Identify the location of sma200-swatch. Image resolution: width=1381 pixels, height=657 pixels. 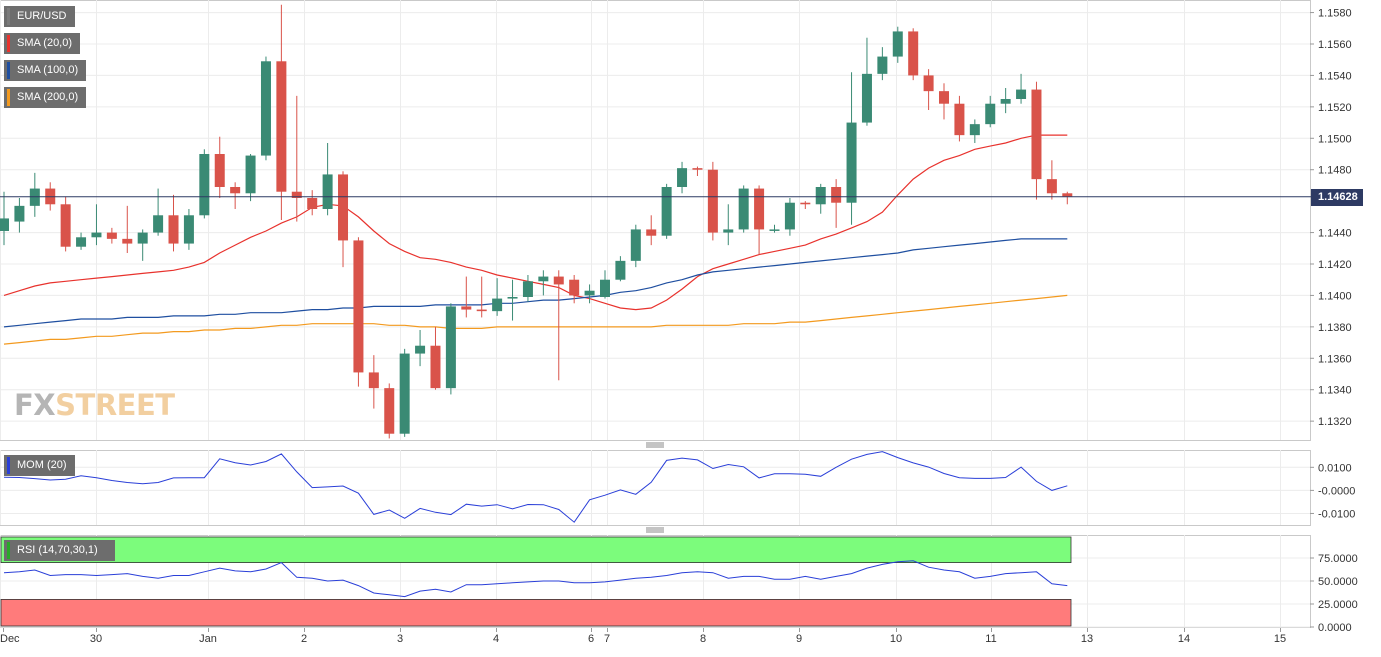
(8, 97).